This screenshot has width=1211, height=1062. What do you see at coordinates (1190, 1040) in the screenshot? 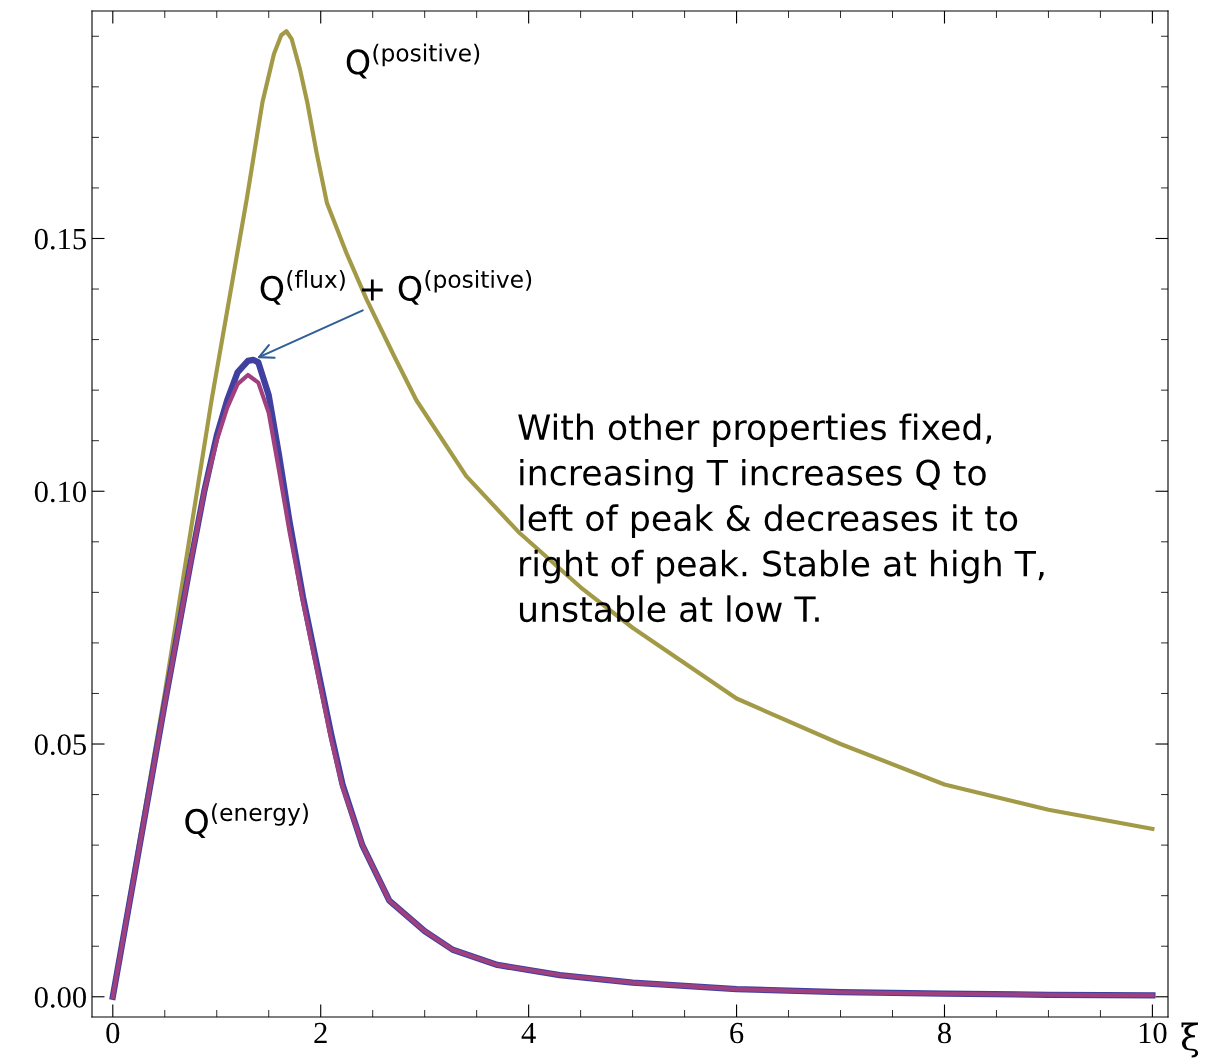
I see `x-axis-title: ξ` at bounding box center [1190, 1040].